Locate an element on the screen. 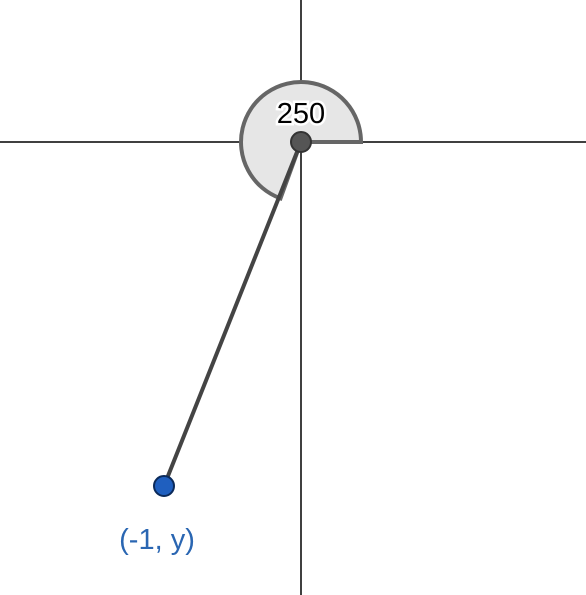 Image resolution: width=586 pixels, height=595 pixels. vertex-point is located at coordinates (301, 142).